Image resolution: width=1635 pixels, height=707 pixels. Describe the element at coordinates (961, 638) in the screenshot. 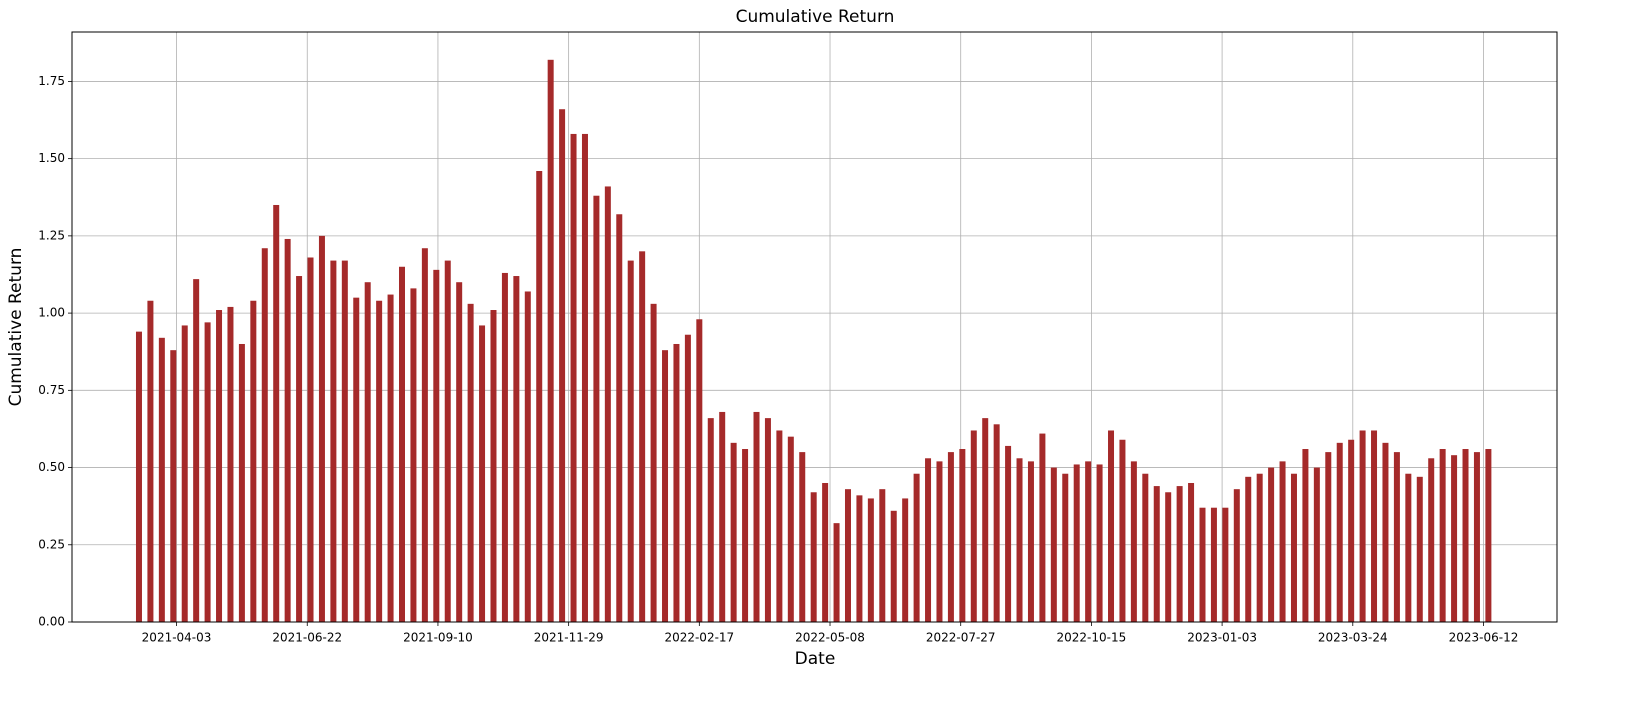

I see `x-tick-label: 2022-07-27` at that location.